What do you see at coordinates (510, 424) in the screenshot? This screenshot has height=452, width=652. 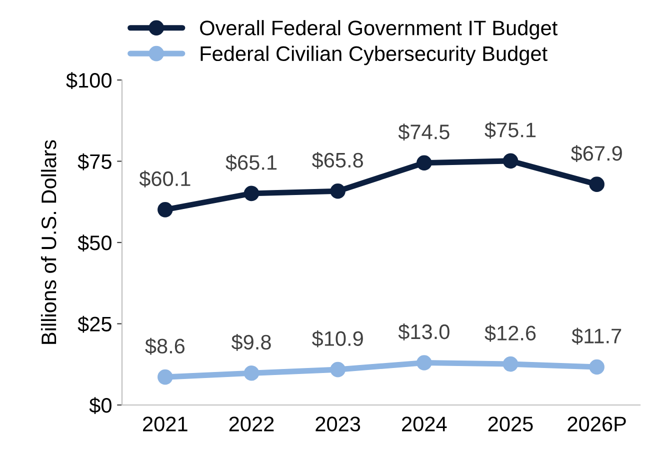 I see `x-tick-label: 2025` at bounding box center [510, 424].